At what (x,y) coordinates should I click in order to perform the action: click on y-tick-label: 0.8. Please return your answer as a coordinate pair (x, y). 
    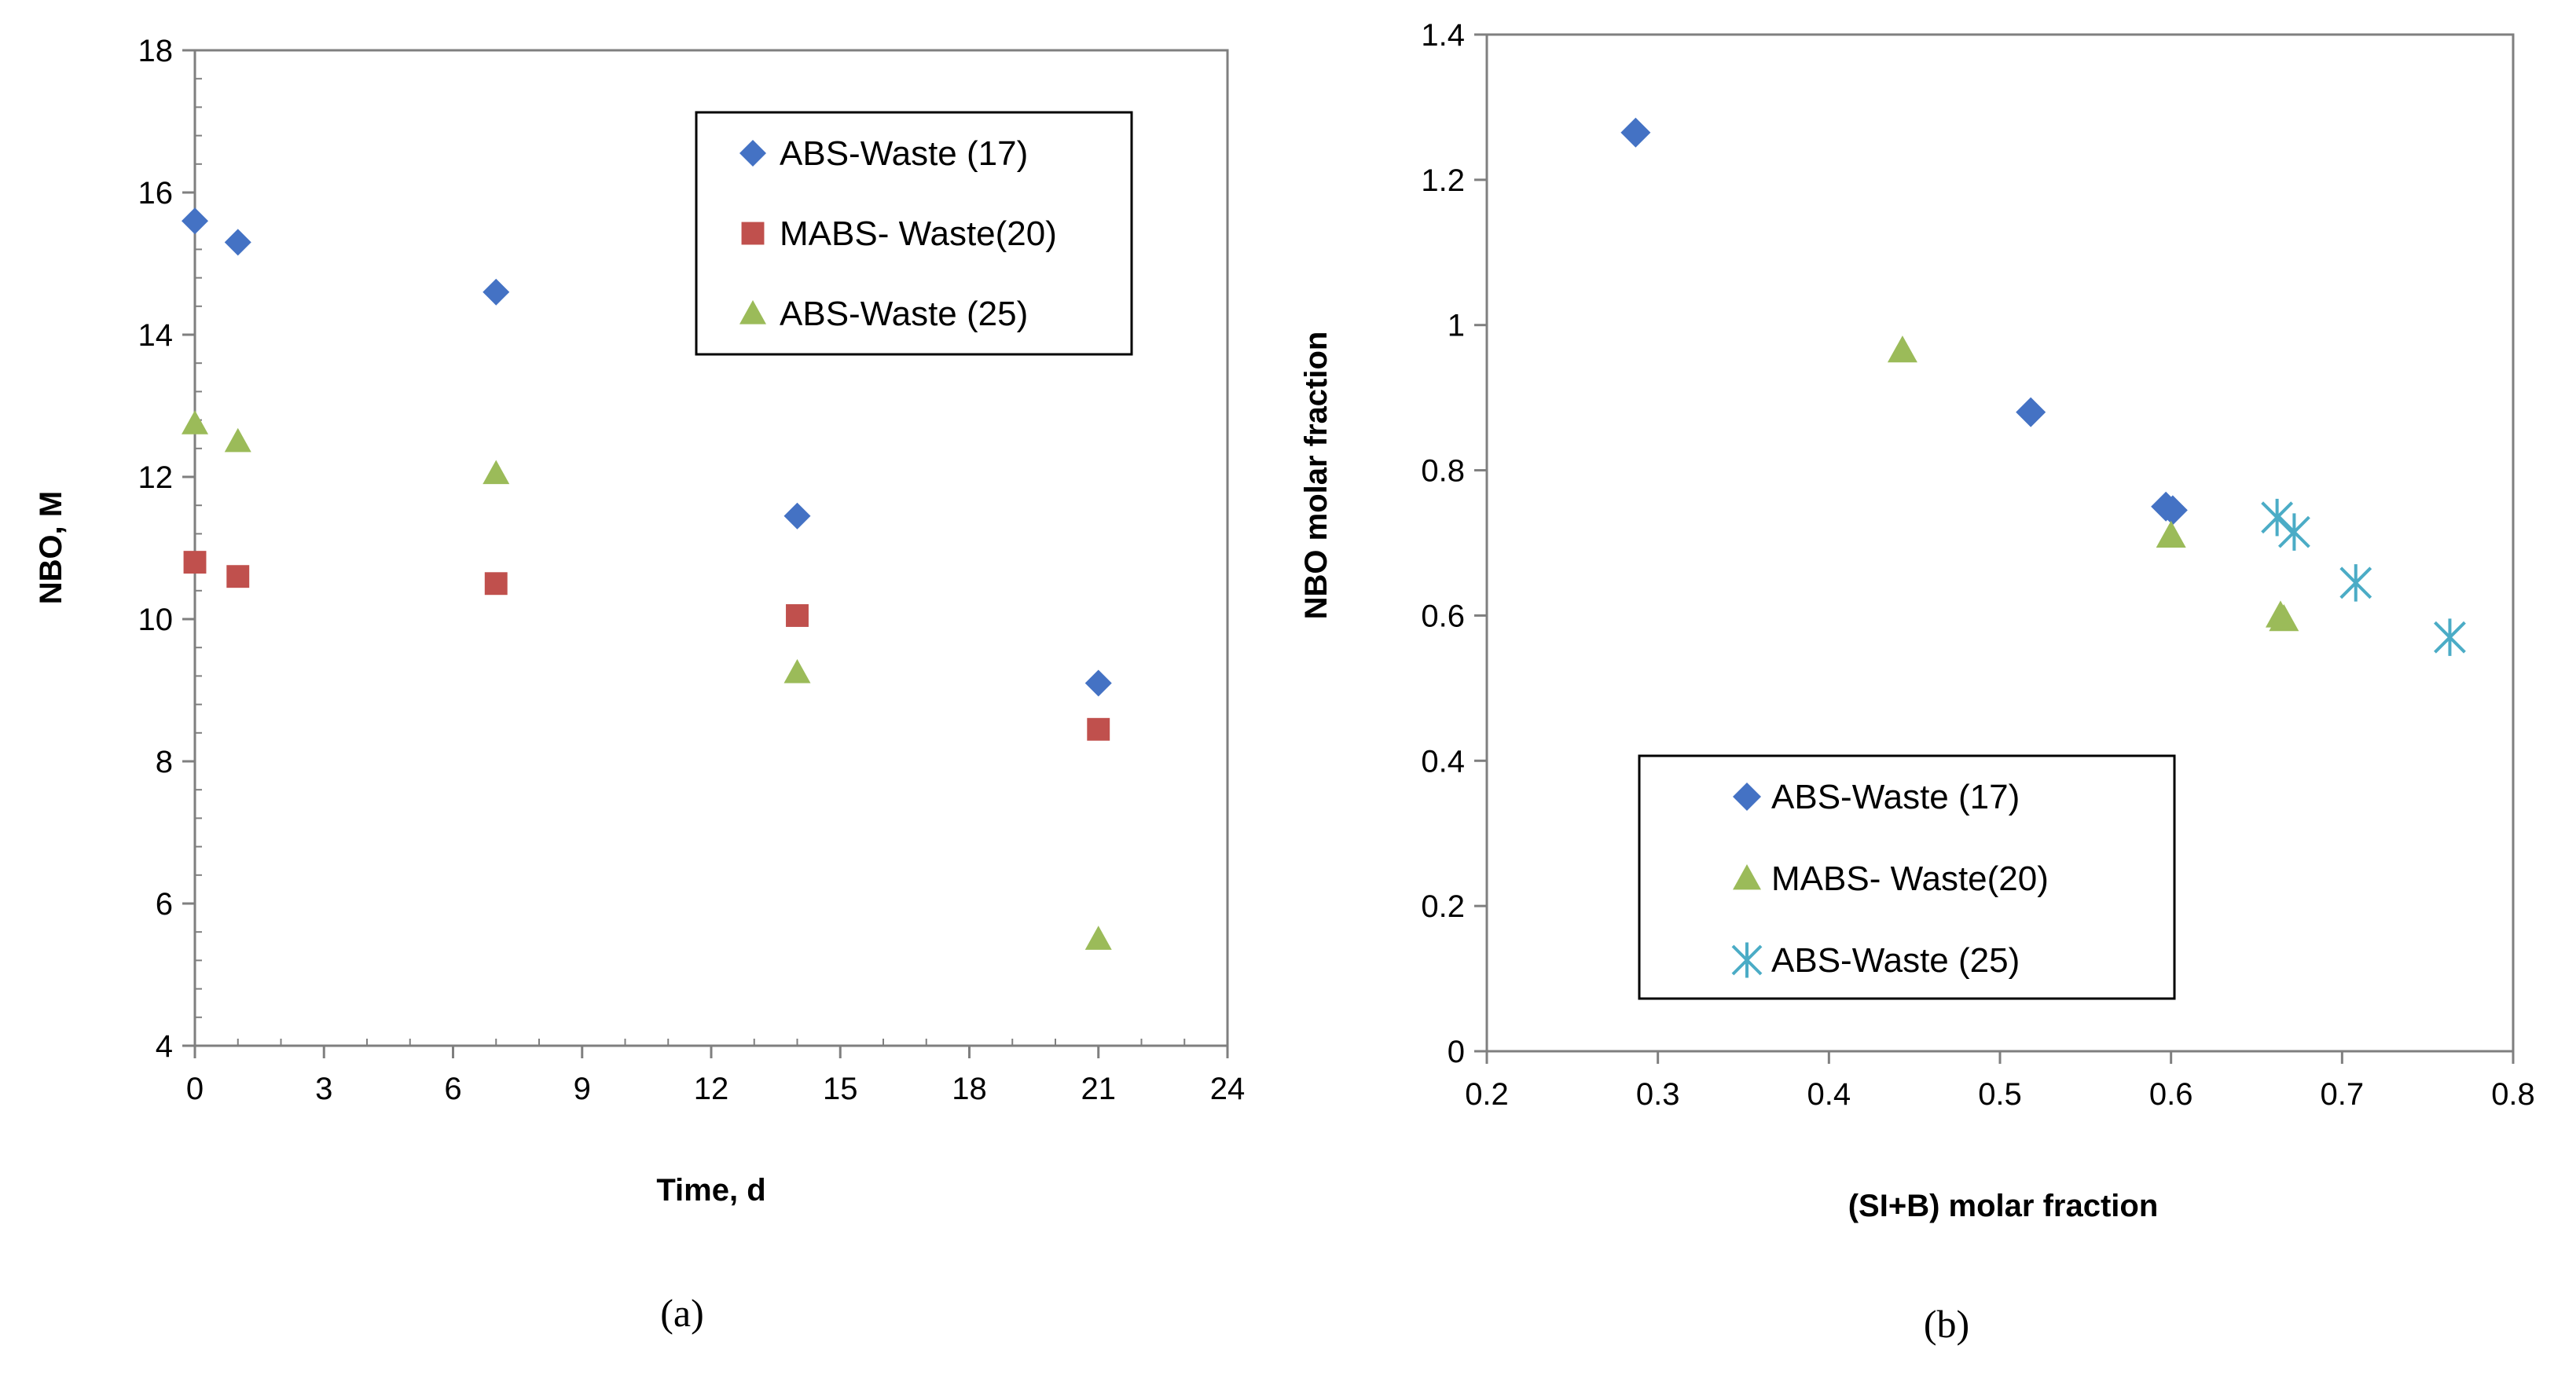
    Looking at the image, I should click on (1443, 471).